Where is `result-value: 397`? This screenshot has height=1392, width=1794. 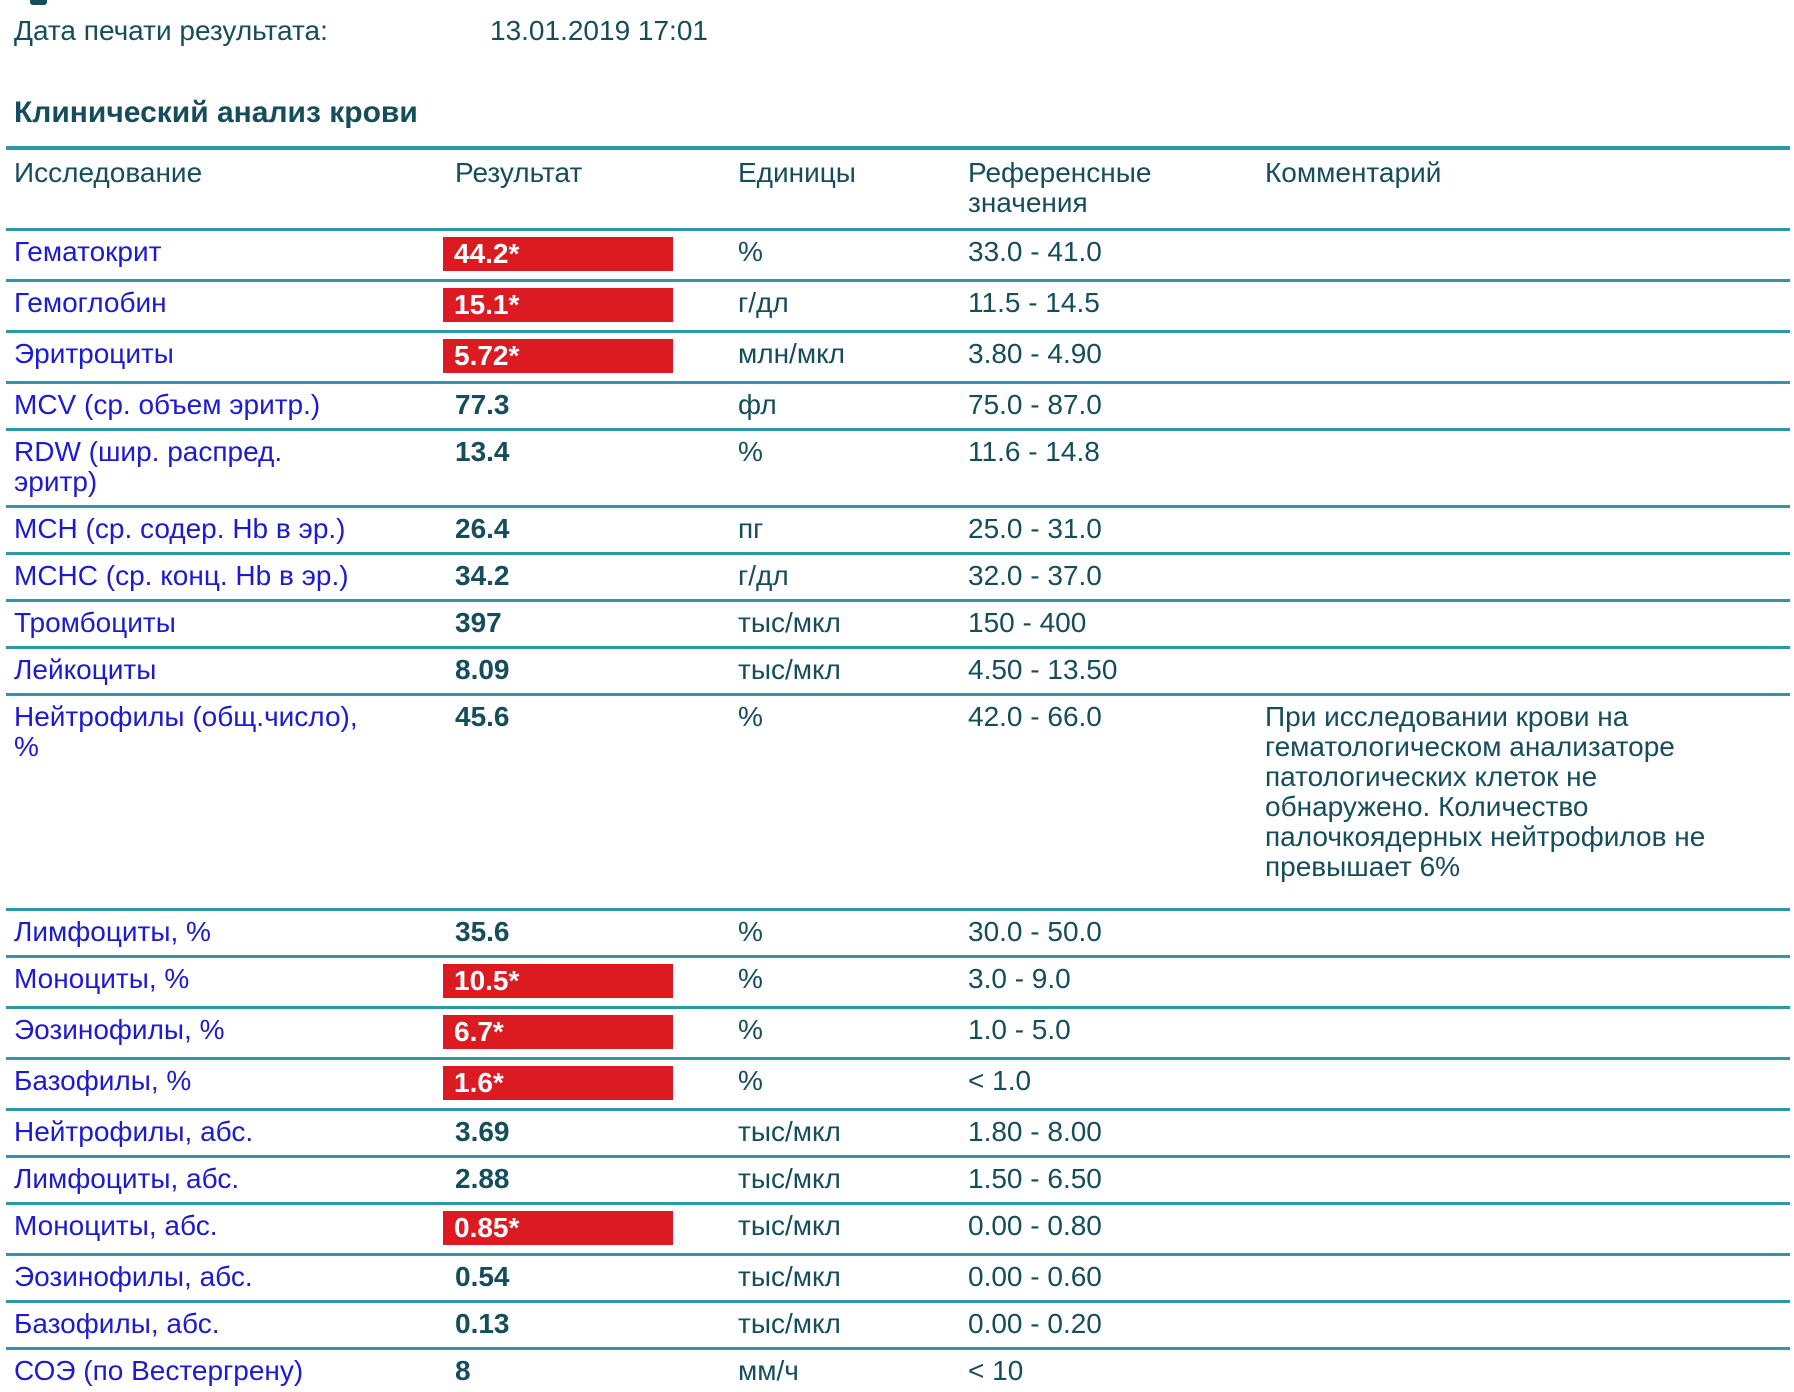 result-value: 397 is located at coordinates (590, 623).